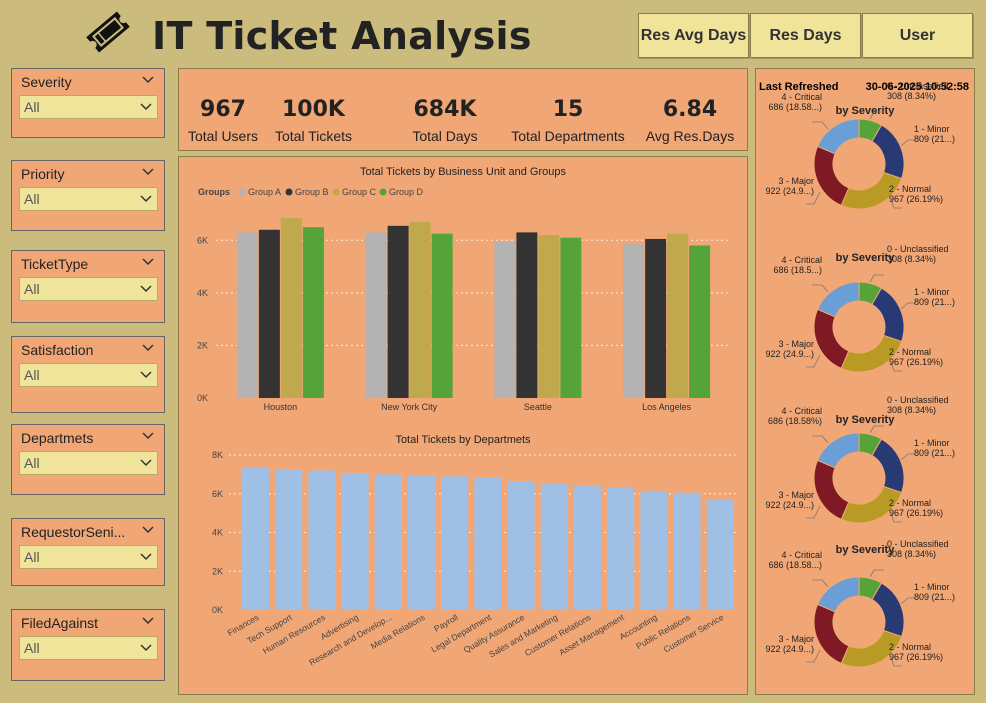 This screenshot has width=986, height=703. What do you see at coordinates (108, 32) in the screenshot?
I see `ticket-icon` at bounding box center [108, 32].